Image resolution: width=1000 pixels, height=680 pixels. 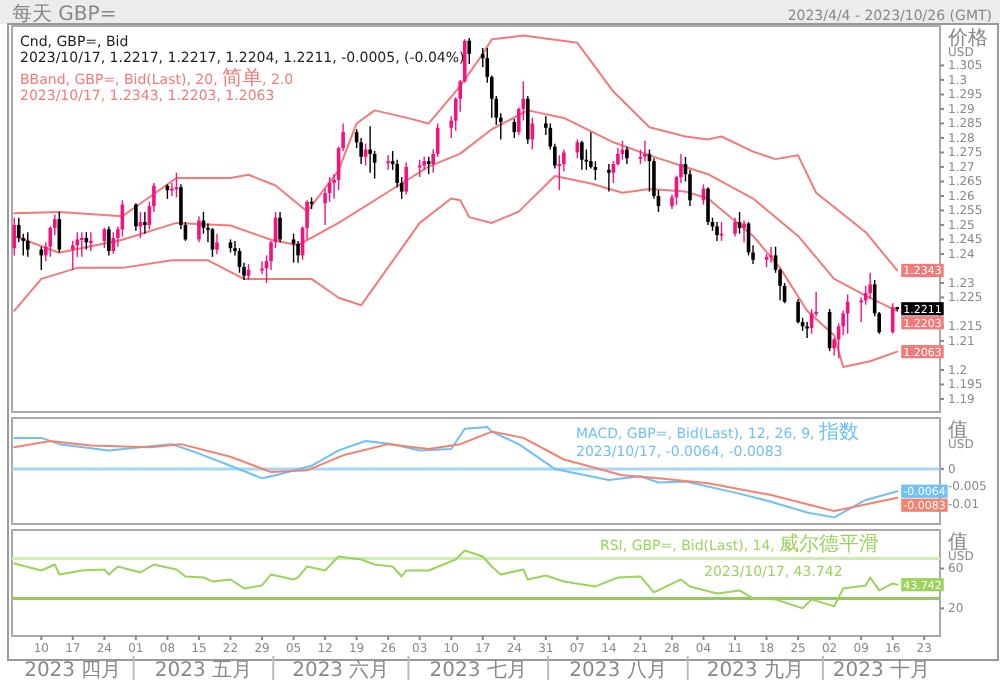 I want to click on text: 2023 八月, so click(x=618, y=670).